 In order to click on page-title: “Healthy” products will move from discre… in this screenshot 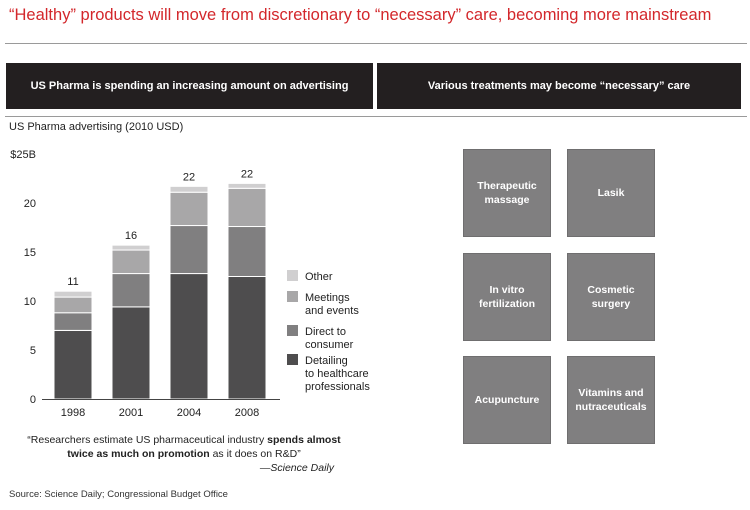, I will do `click(360, 15)`.